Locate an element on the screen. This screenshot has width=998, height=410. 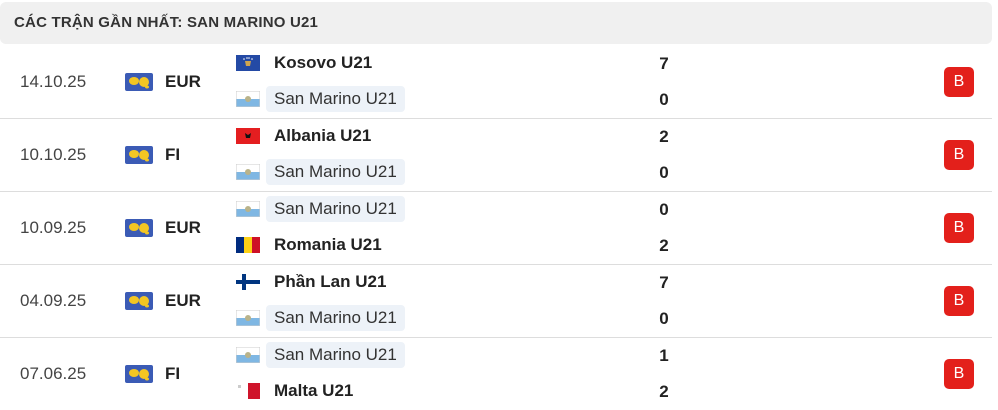
home-score: 0 is located at coordinates (664, 209).